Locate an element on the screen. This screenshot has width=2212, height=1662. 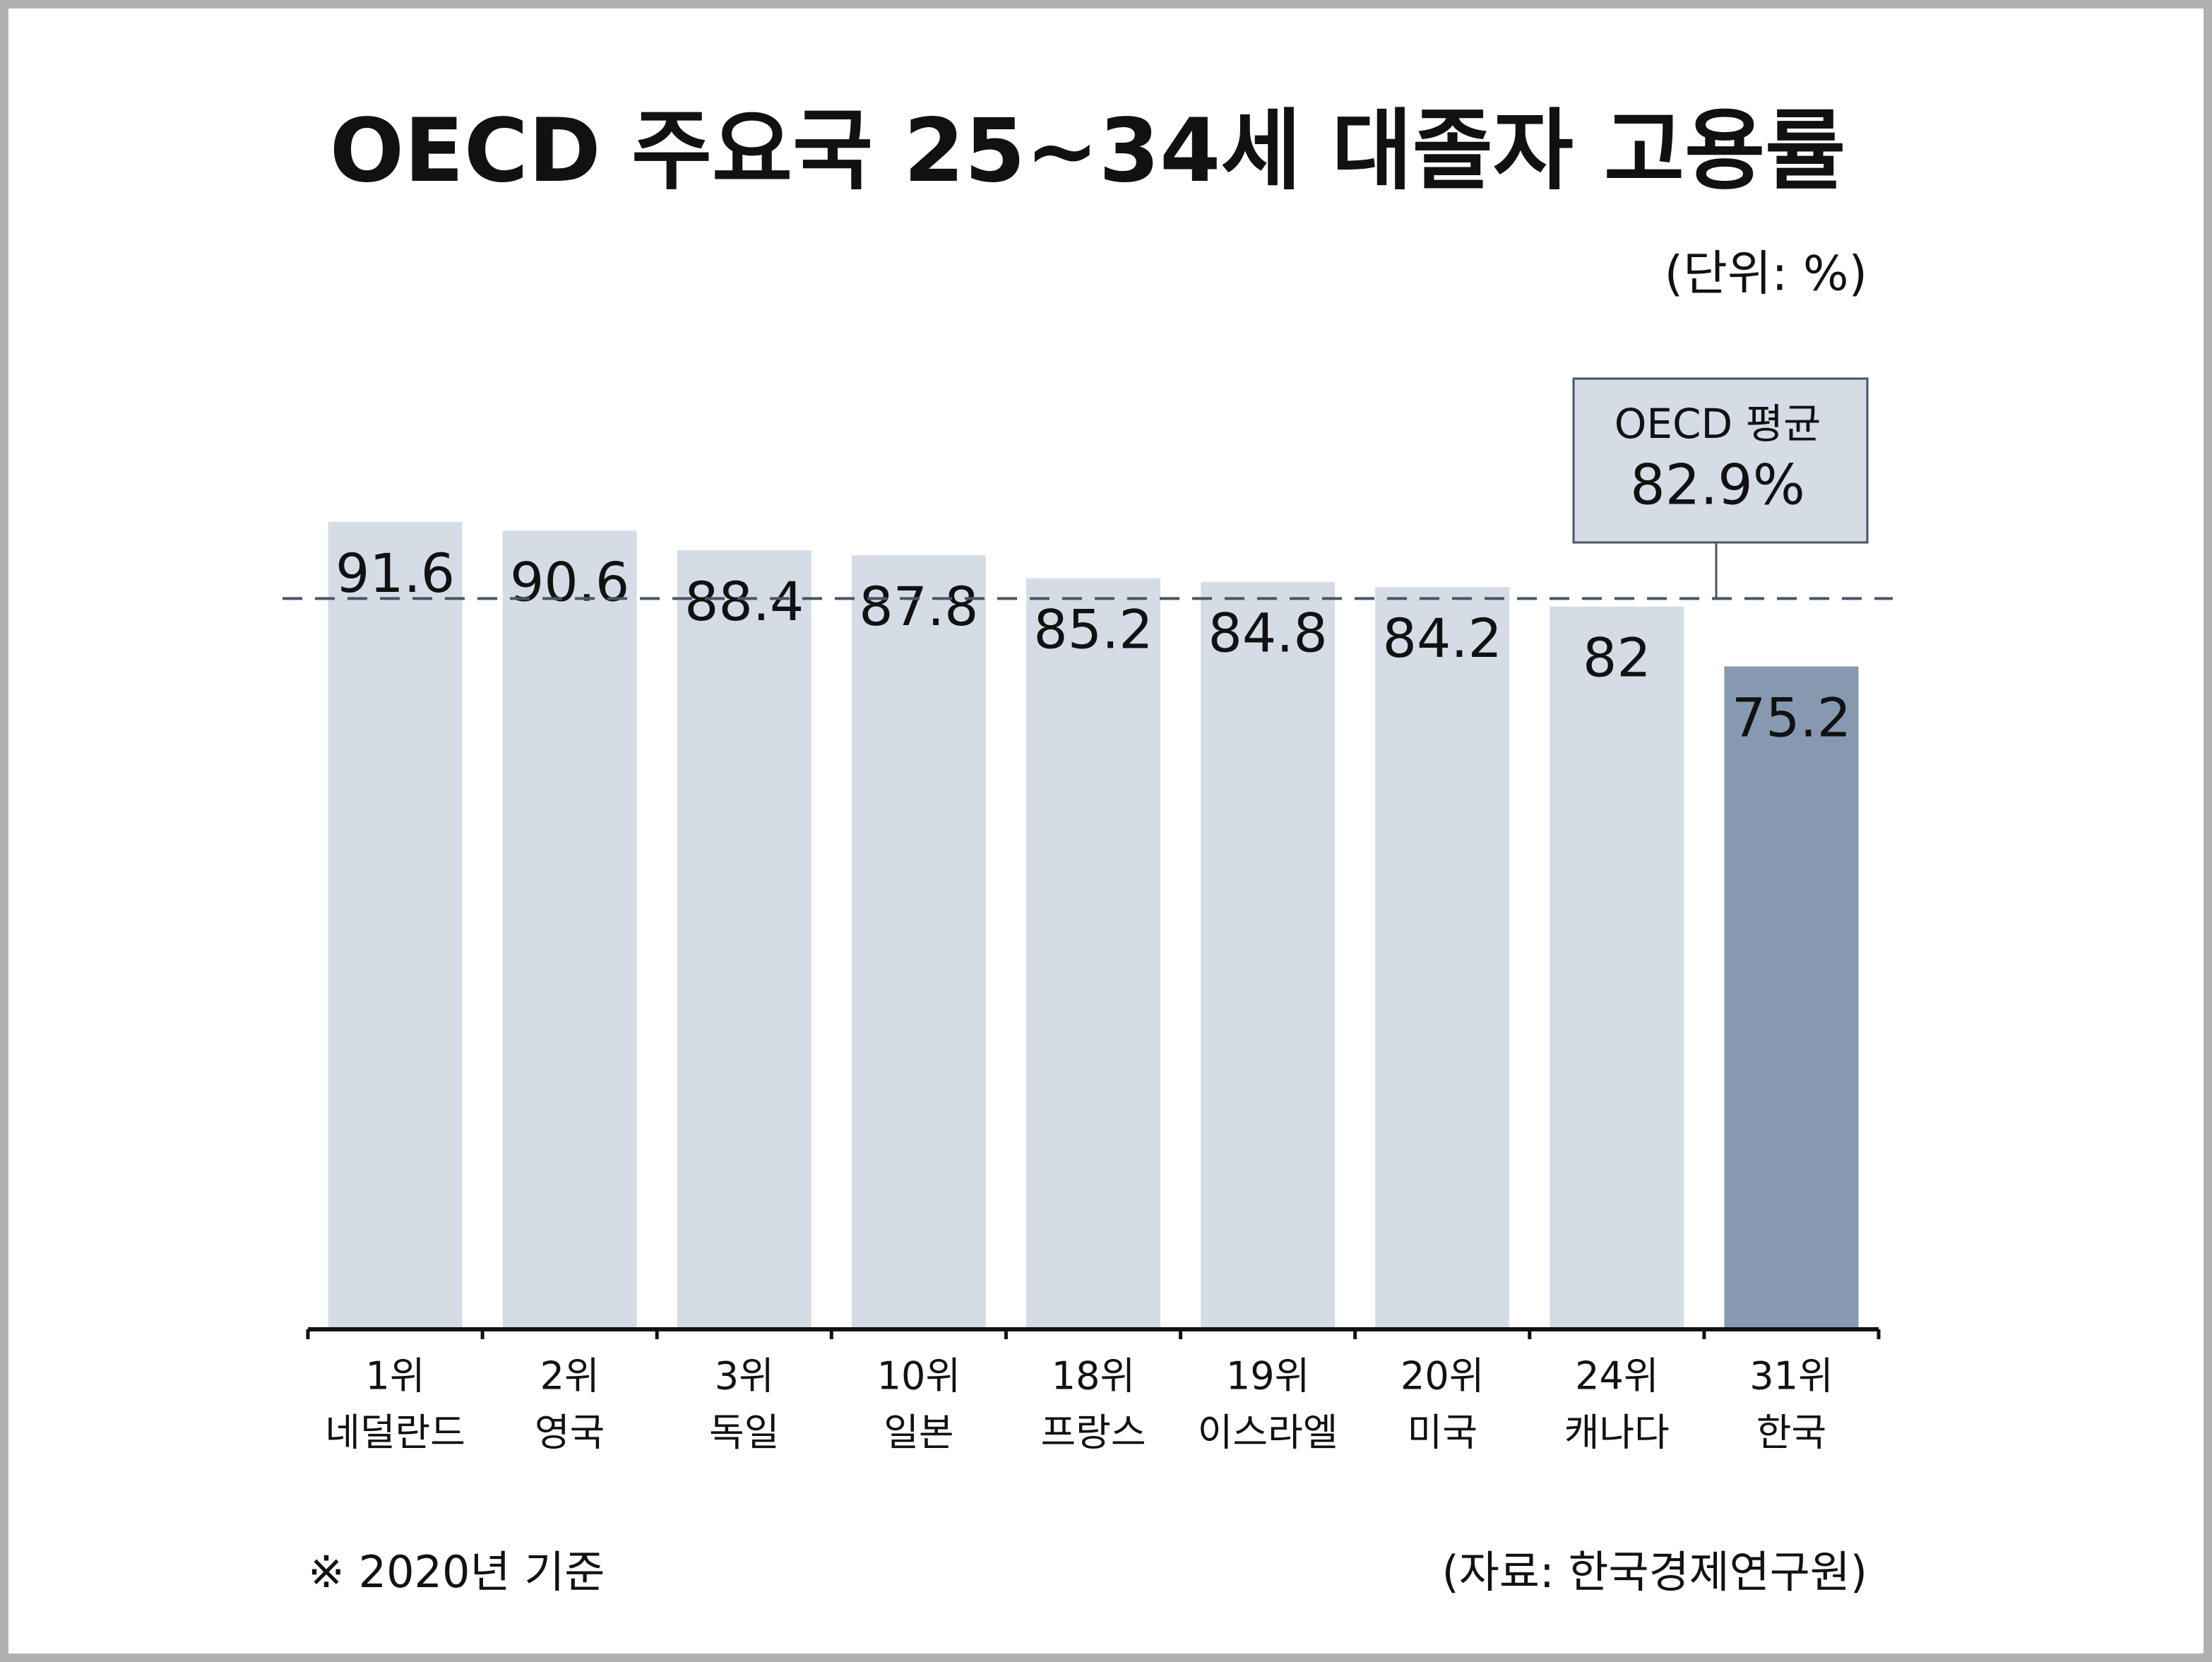
callout-label: OECD 평균 is located at coordinates (1718, 424).